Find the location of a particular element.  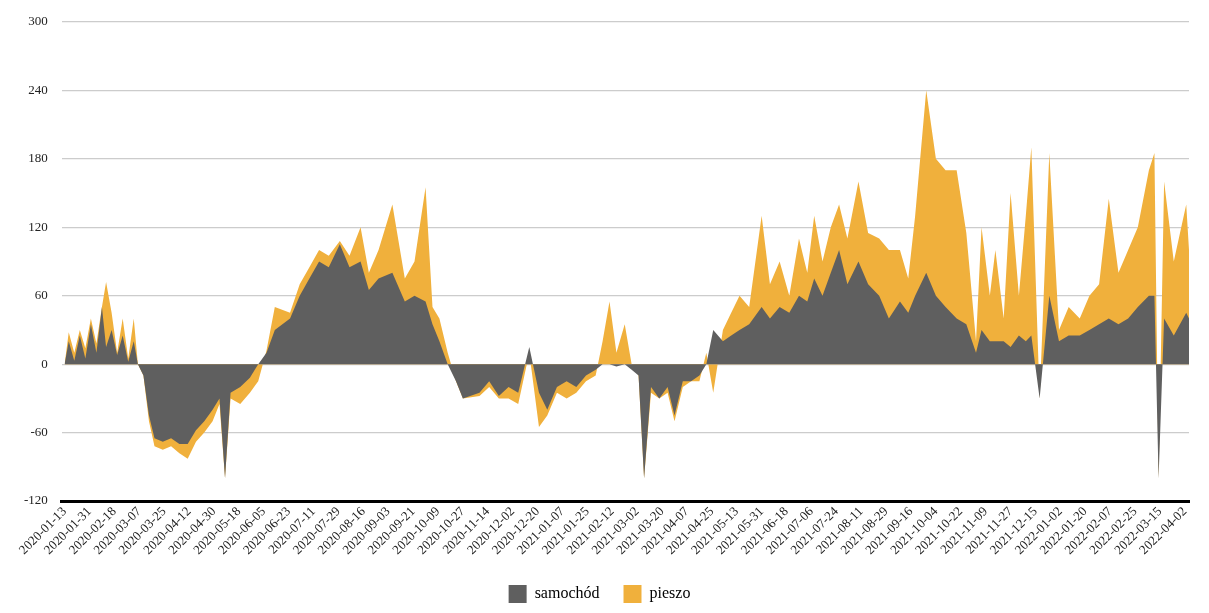

legend-label: pieszo is located at coordinates (670, 593).